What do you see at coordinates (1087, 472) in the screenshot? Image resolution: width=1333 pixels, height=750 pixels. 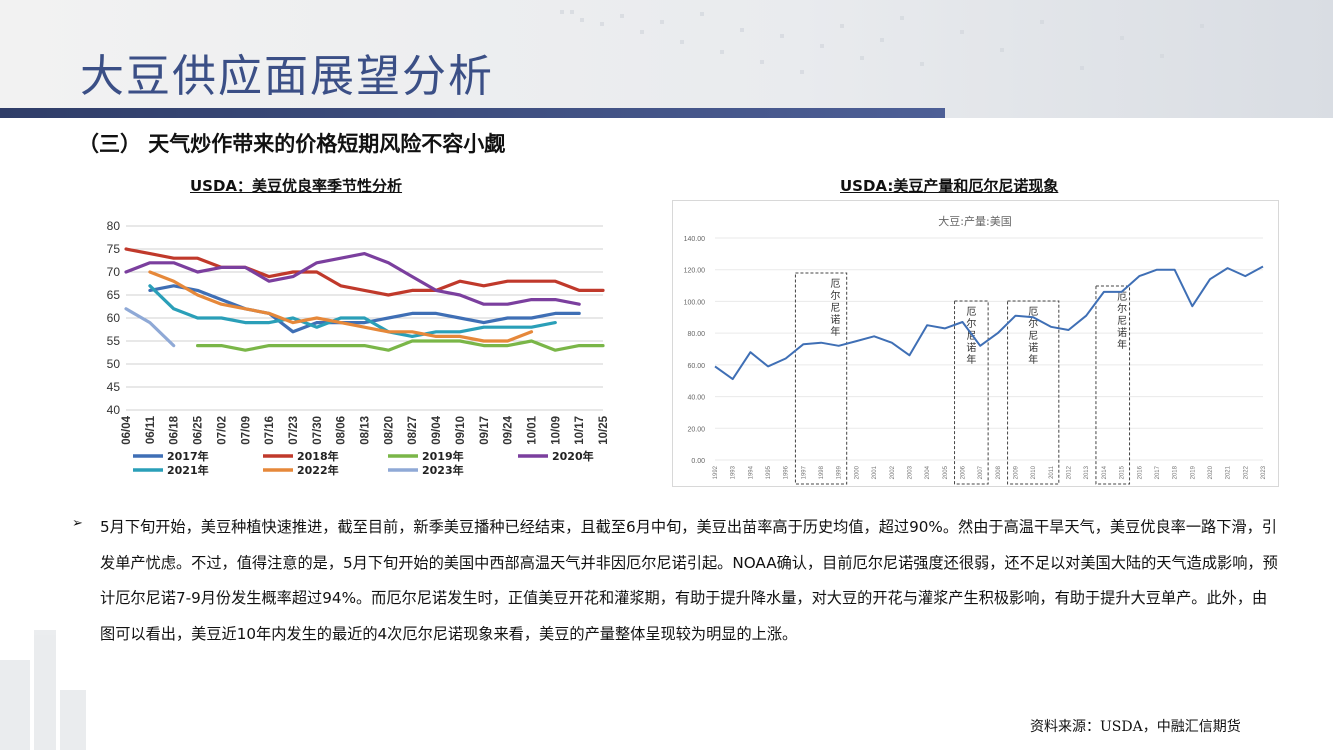 I see `x-tick-label: 2013` at bounding box center [1087, 472].